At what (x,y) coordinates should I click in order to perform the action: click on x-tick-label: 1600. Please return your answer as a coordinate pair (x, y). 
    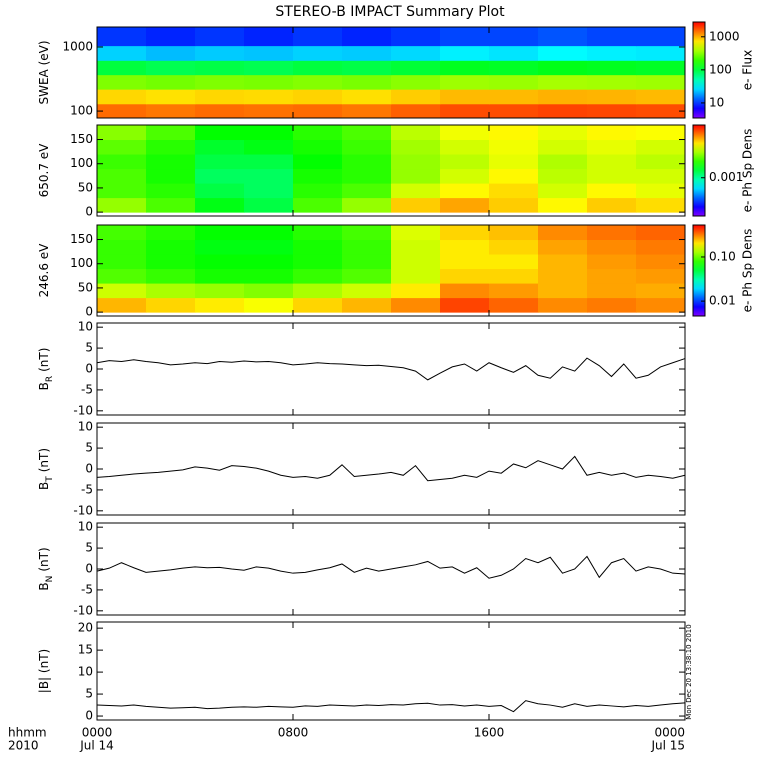
    Looking at the image, I should click on (489, 733).